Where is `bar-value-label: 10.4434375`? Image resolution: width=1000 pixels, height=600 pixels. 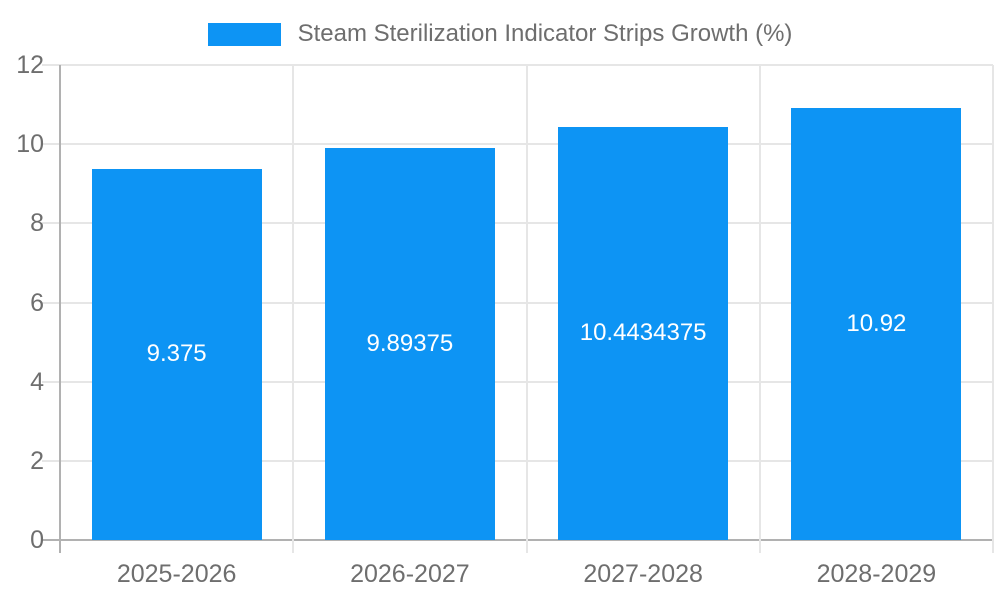
bar-value-label: 10.4434375 is located at coordinates (643, 333).